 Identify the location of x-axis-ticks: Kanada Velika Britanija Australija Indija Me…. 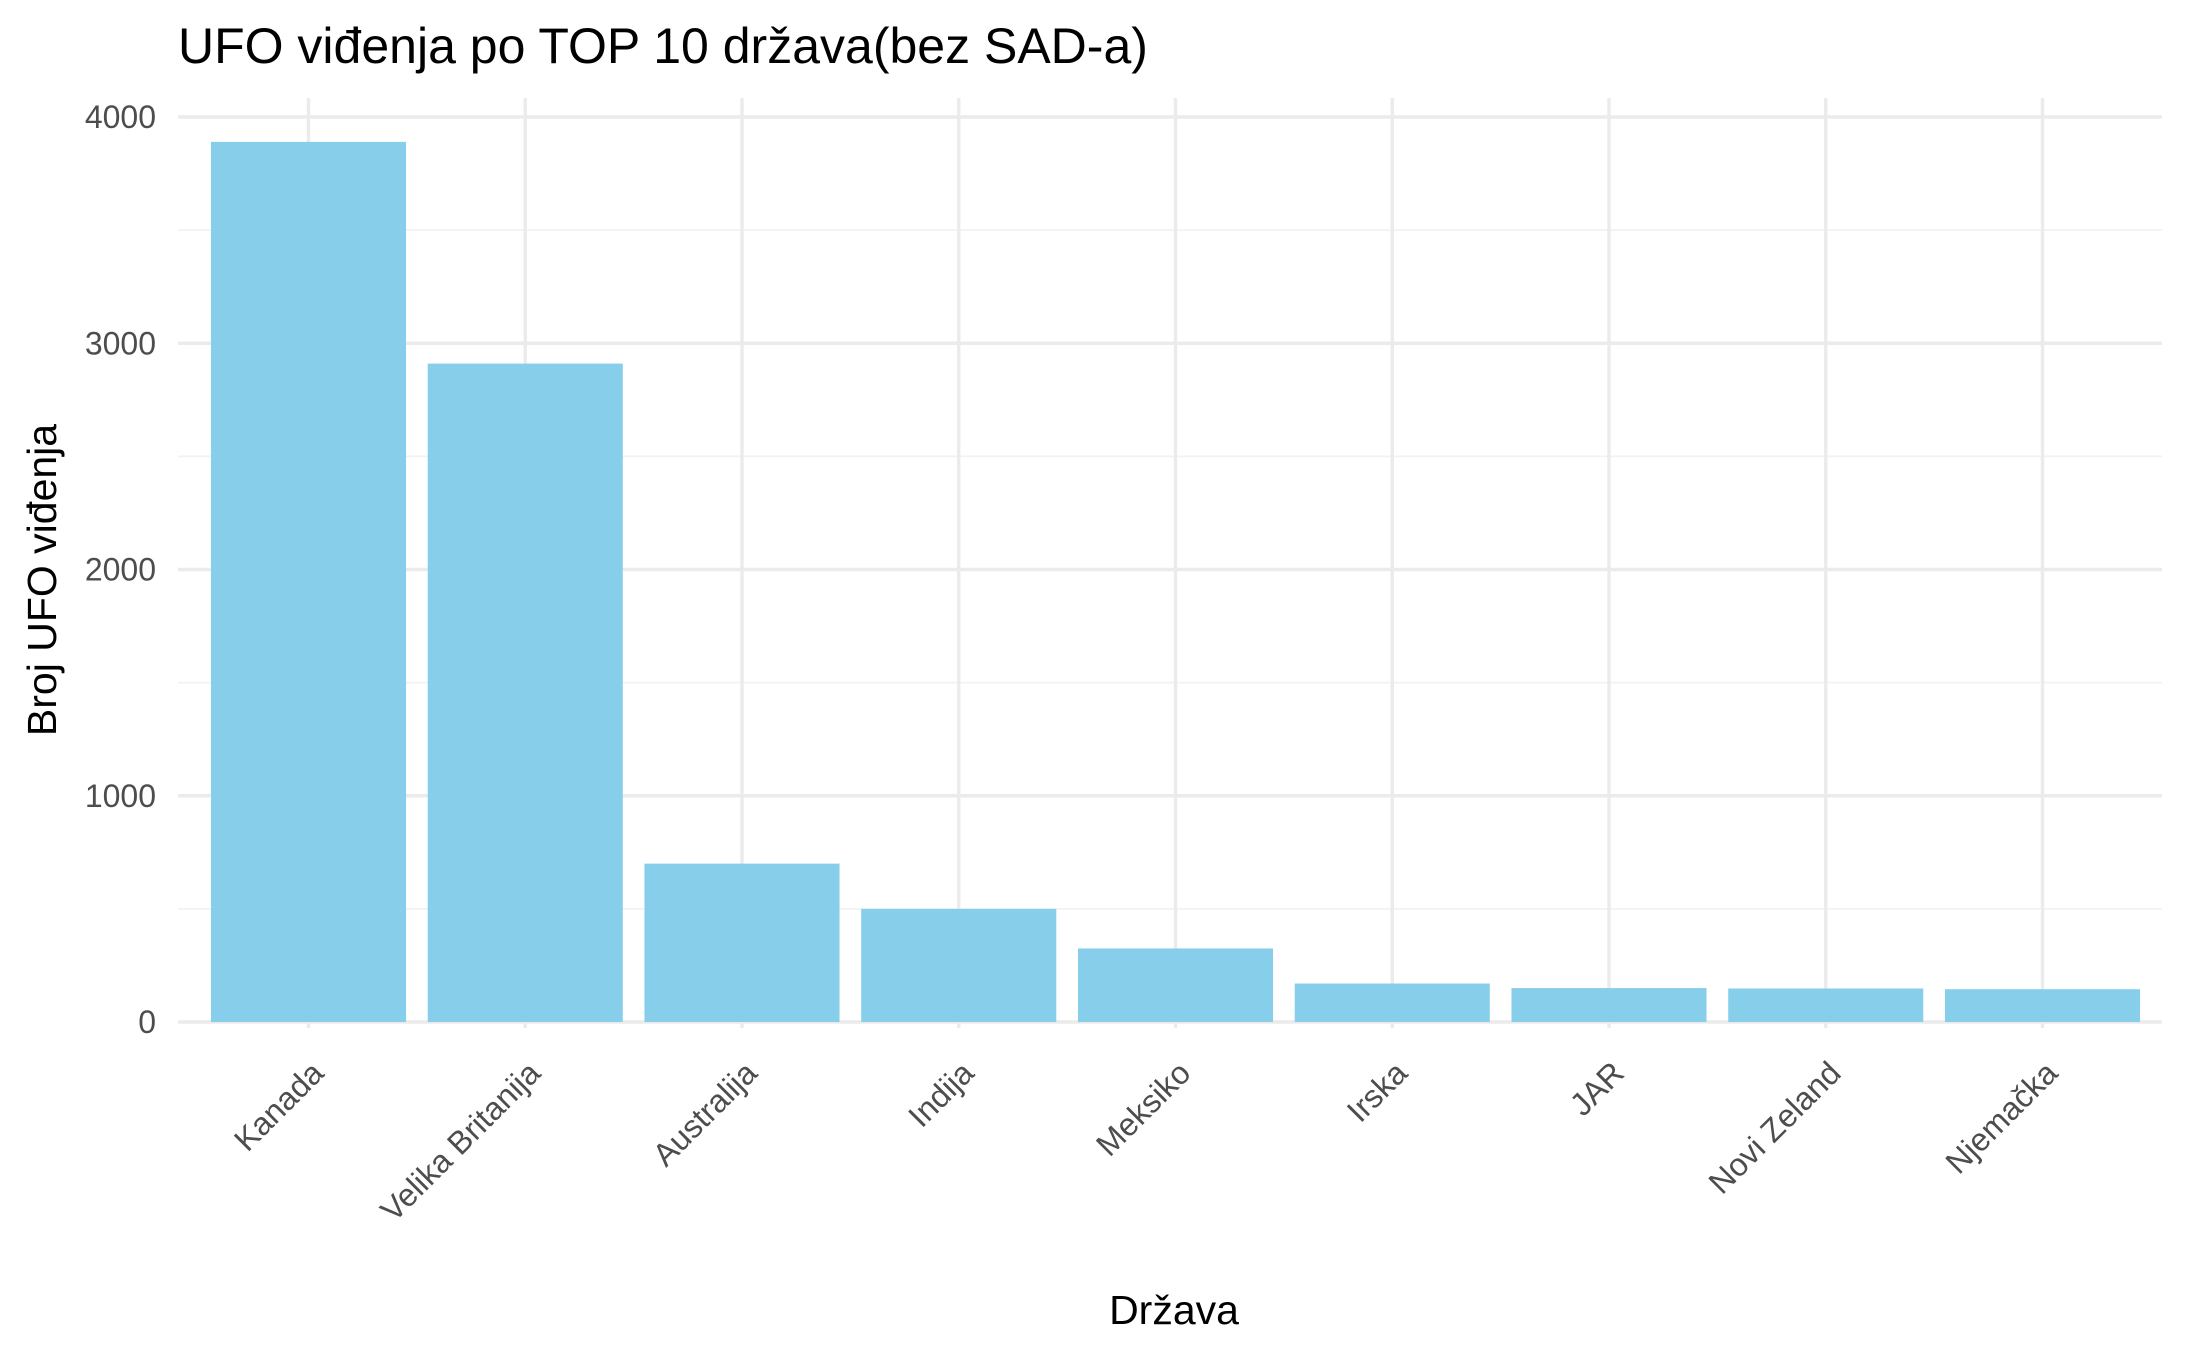
(1146, 1141).